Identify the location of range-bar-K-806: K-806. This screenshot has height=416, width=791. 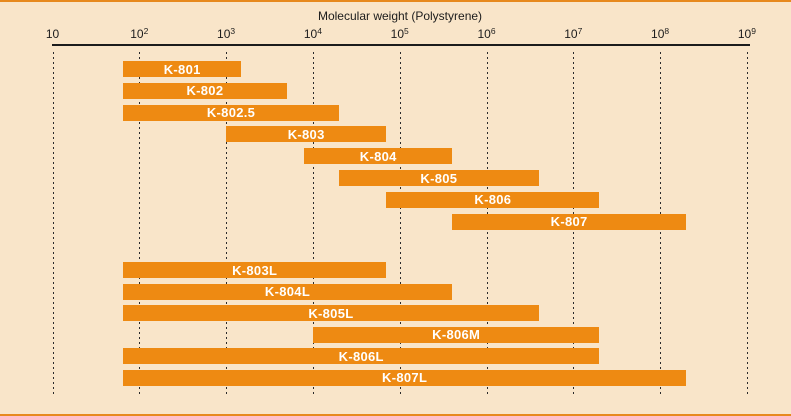
(493, 199).